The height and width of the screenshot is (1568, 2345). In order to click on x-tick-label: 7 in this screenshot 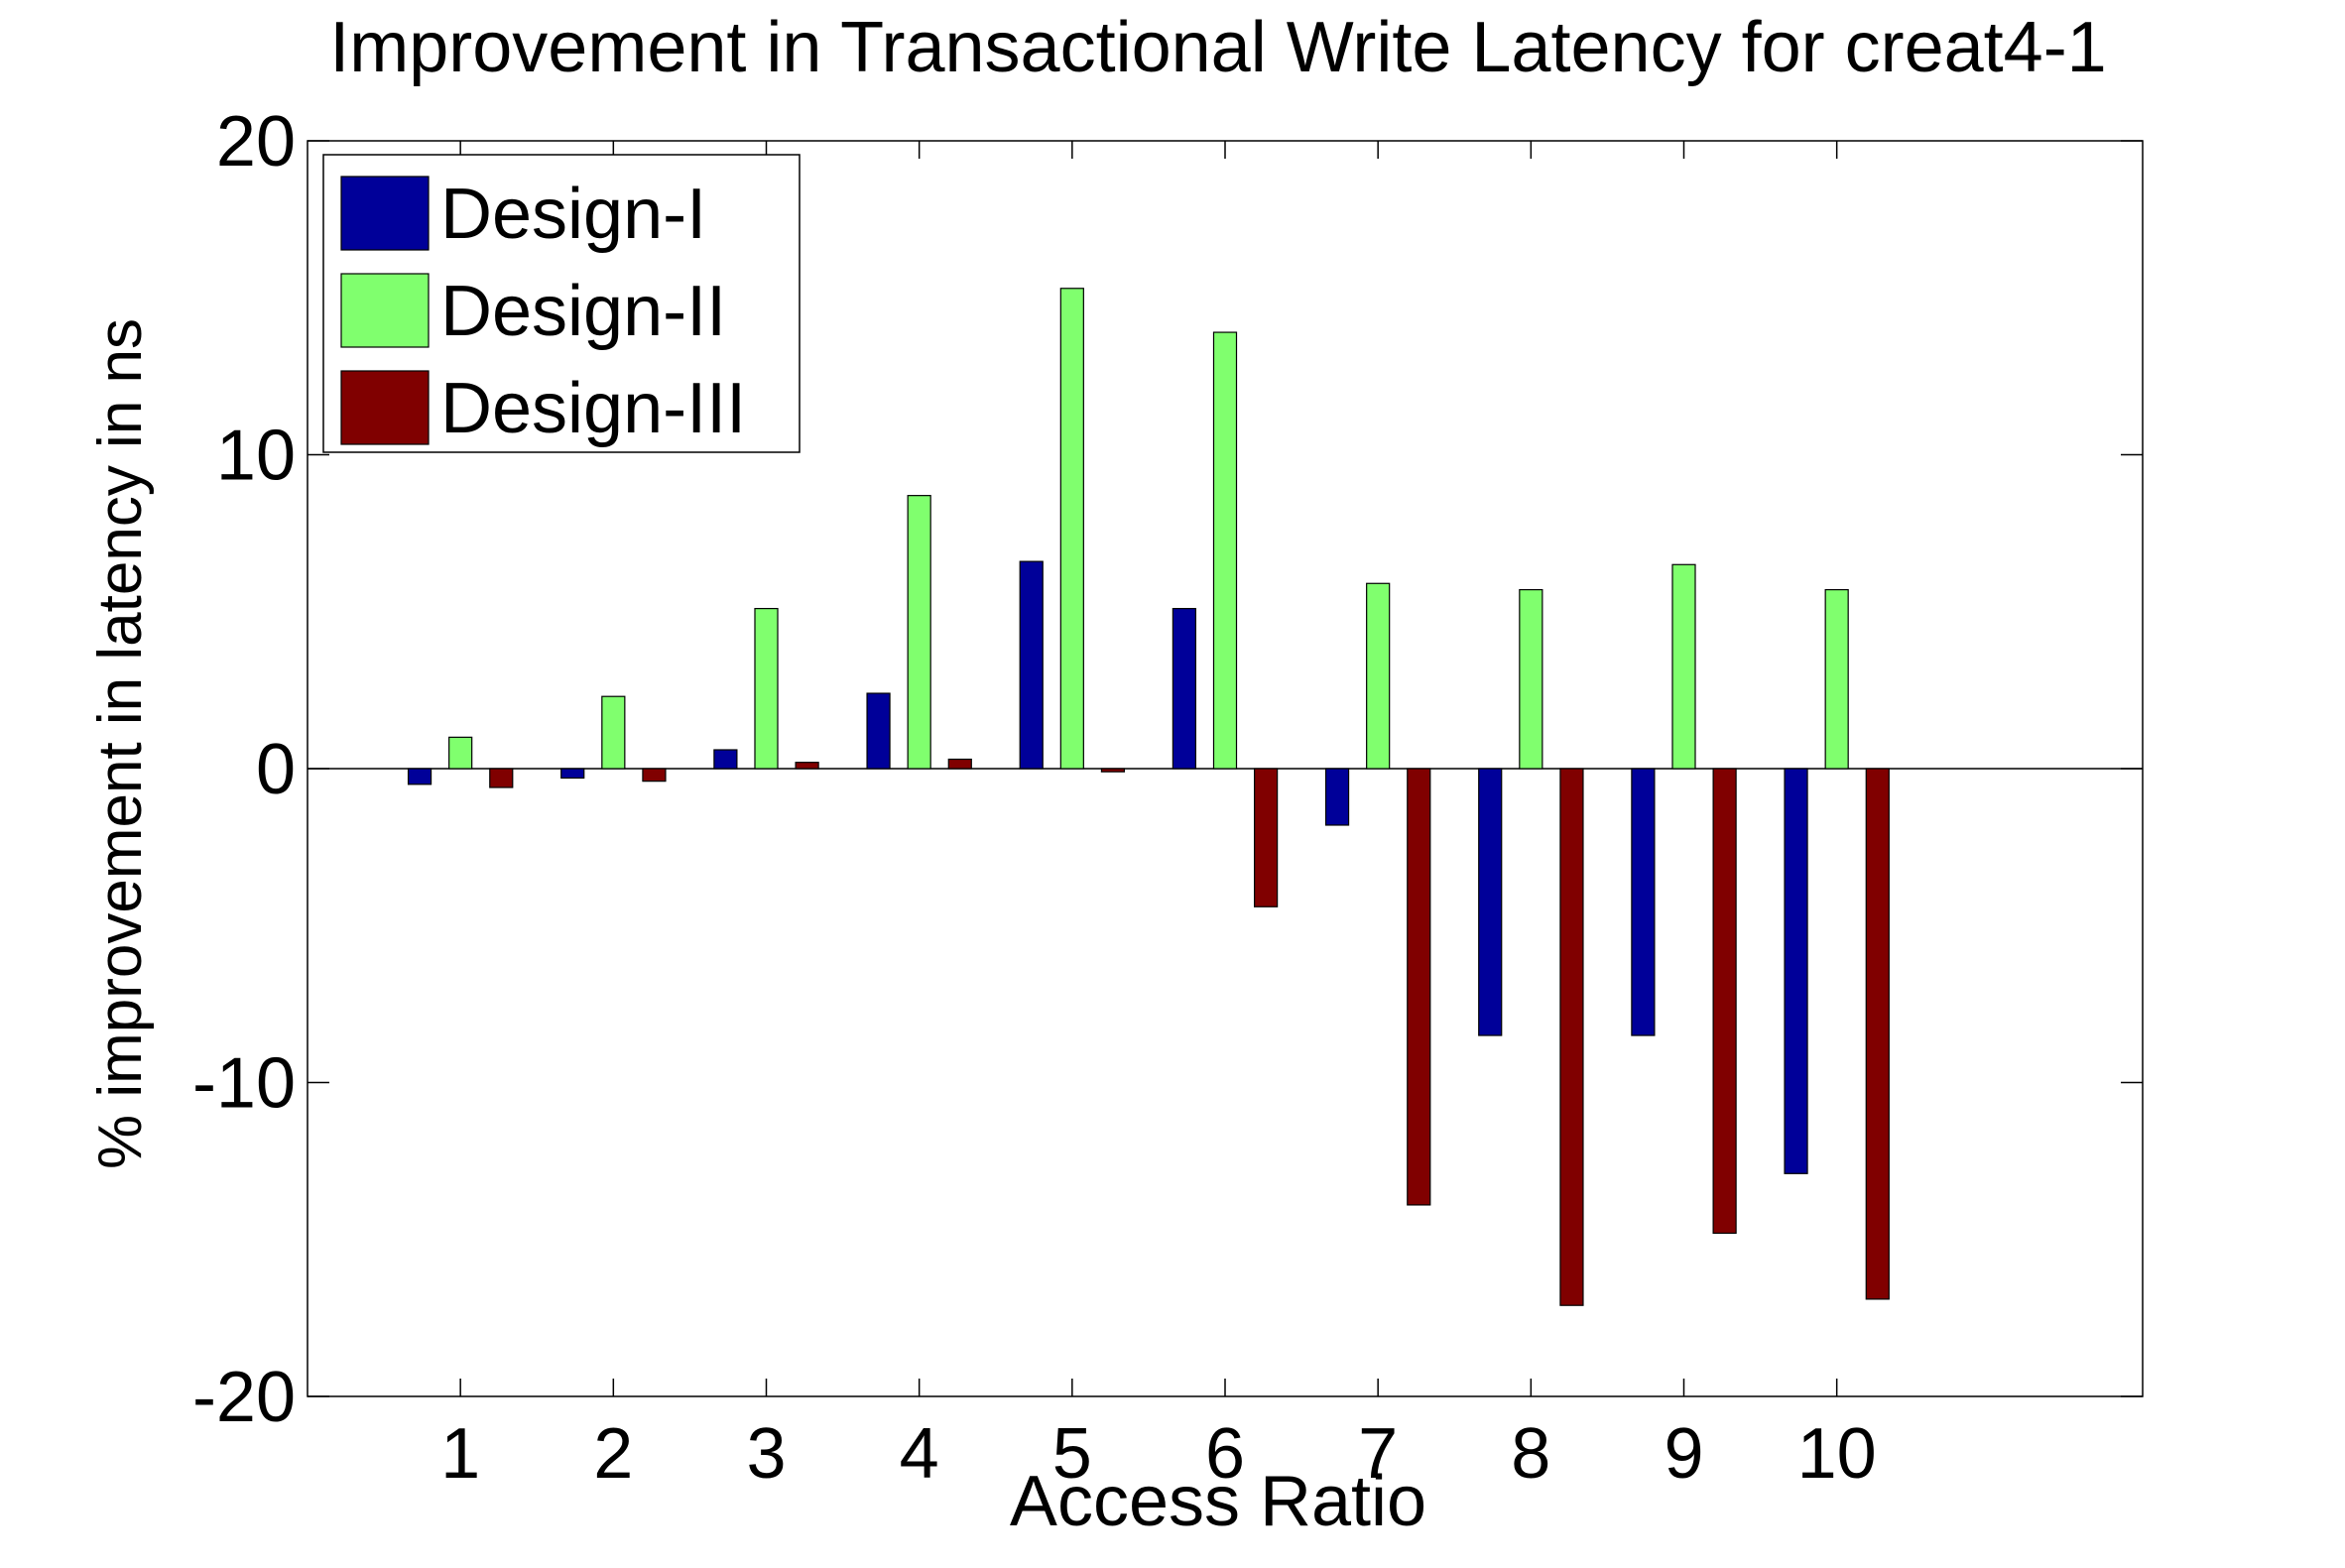, I will do `click(1378, 1454)`.